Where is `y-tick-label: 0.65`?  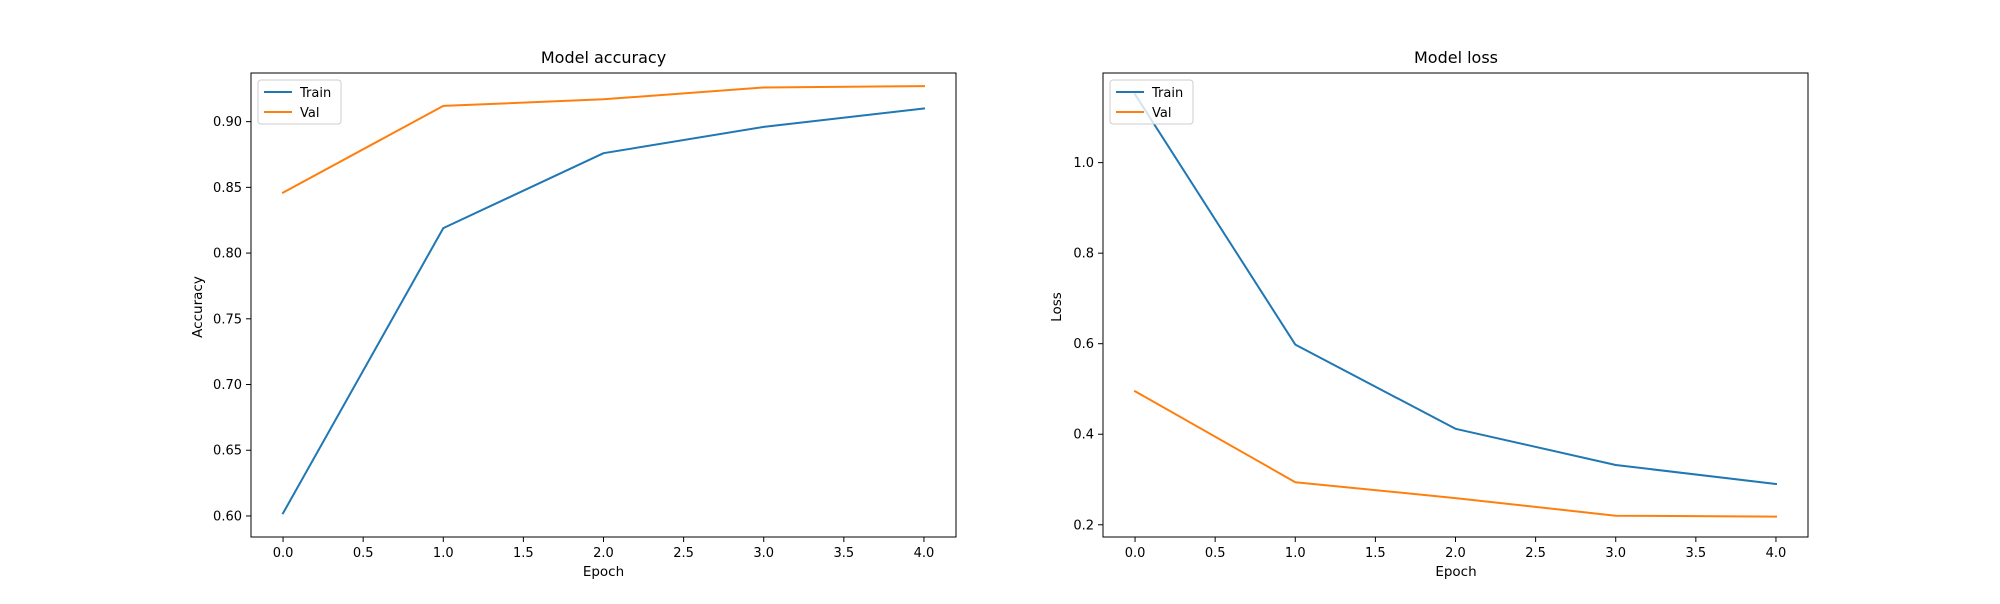 y-tick-label: 0.65 is located at coordinates (227, 451).